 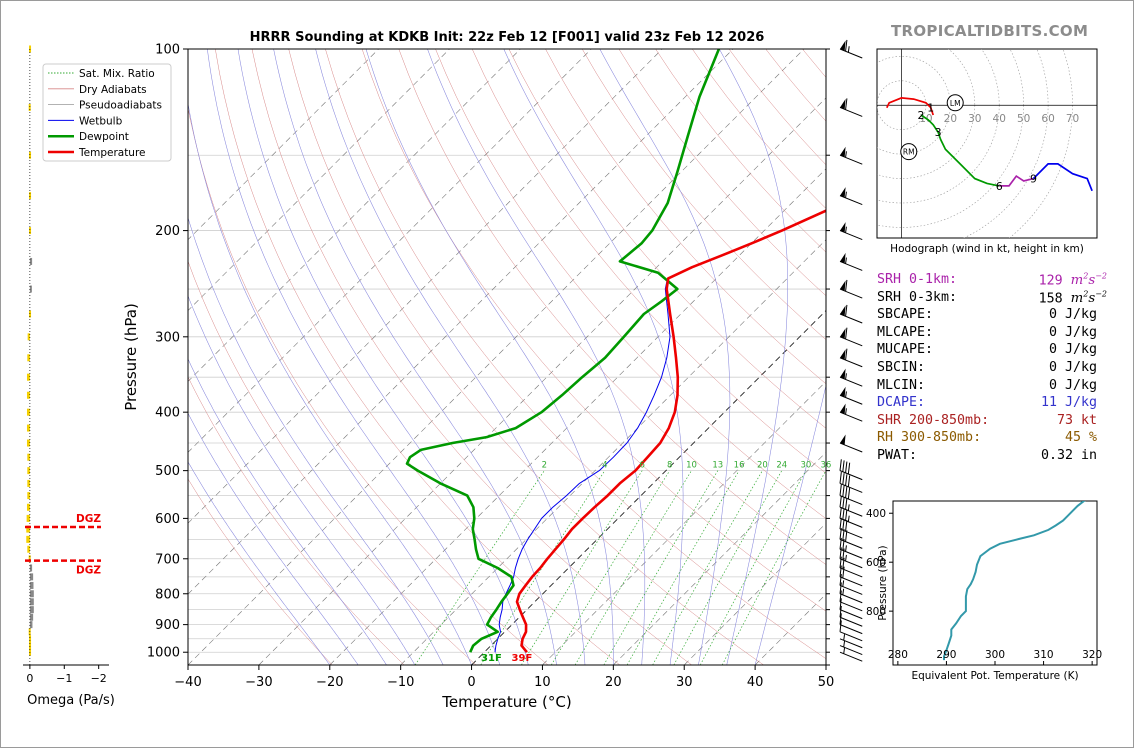 What do you see at coordinates (905, 332) in the screenshot?
I see `index-label: MLCAPE:` at bounding box center [905, 332].